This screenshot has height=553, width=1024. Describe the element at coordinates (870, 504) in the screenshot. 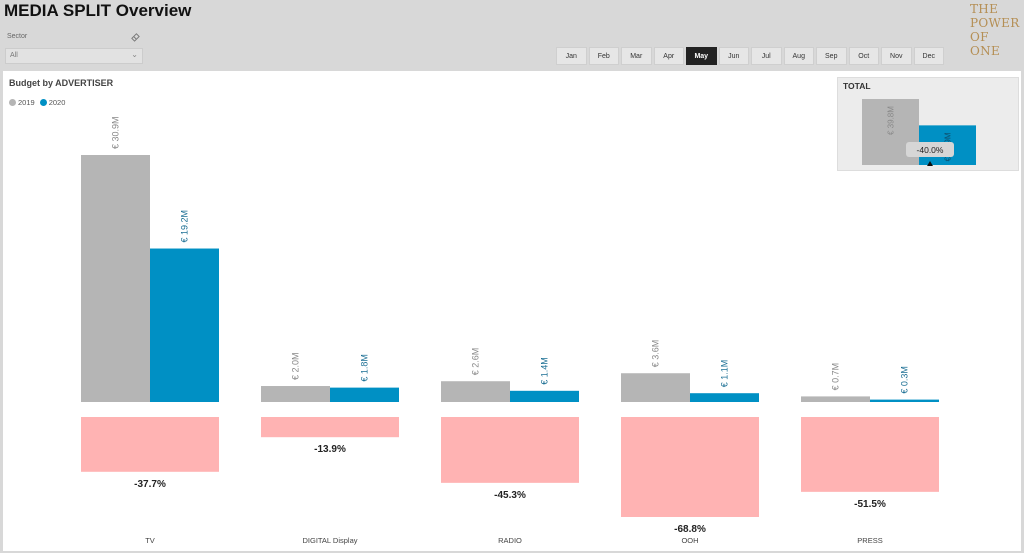

I see `change-label-press: -51.5%` at that location.